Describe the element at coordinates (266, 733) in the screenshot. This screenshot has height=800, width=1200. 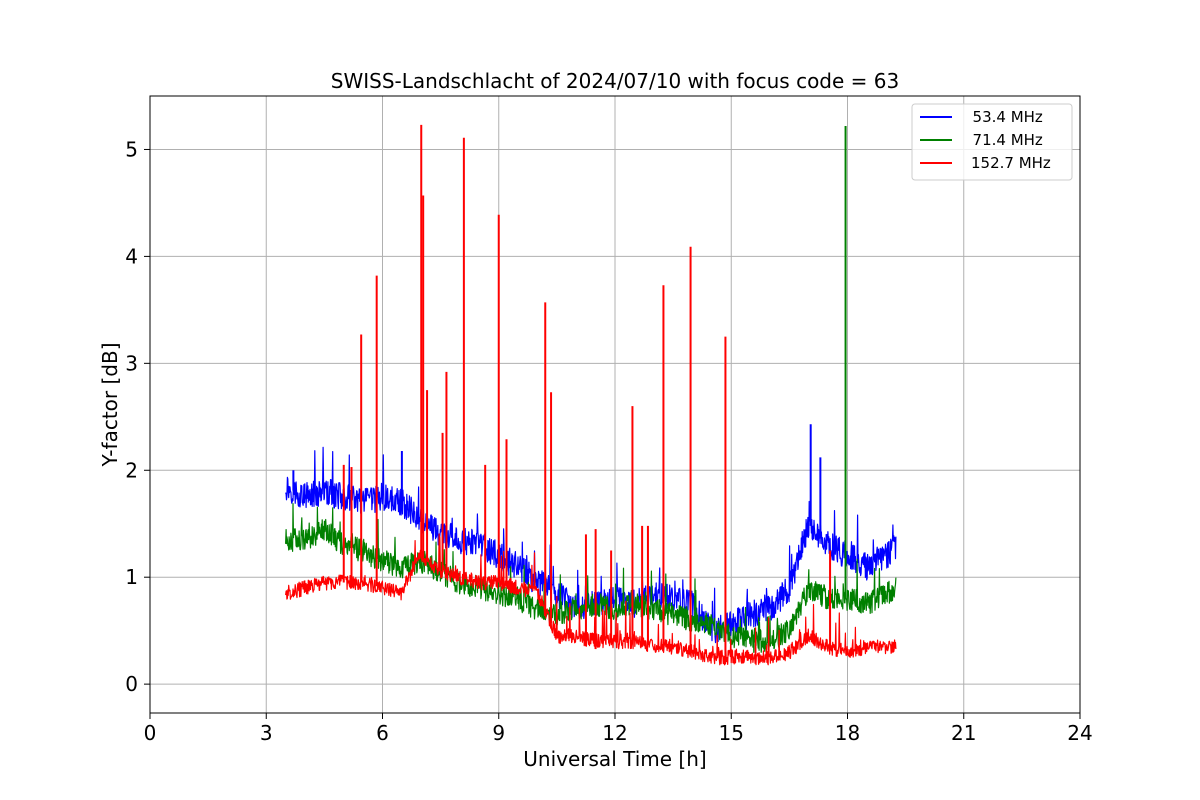
I see `x-tick-label: 3` at that location.